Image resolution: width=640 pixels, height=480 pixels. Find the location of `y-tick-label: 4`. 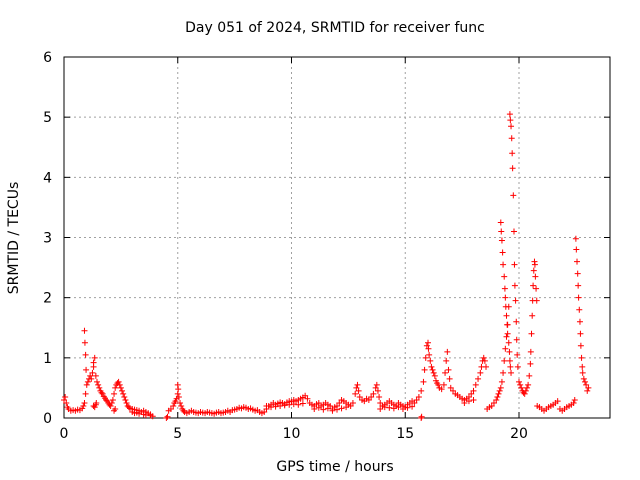

y-tick-label: 4 is located at coordinates (47, 178).